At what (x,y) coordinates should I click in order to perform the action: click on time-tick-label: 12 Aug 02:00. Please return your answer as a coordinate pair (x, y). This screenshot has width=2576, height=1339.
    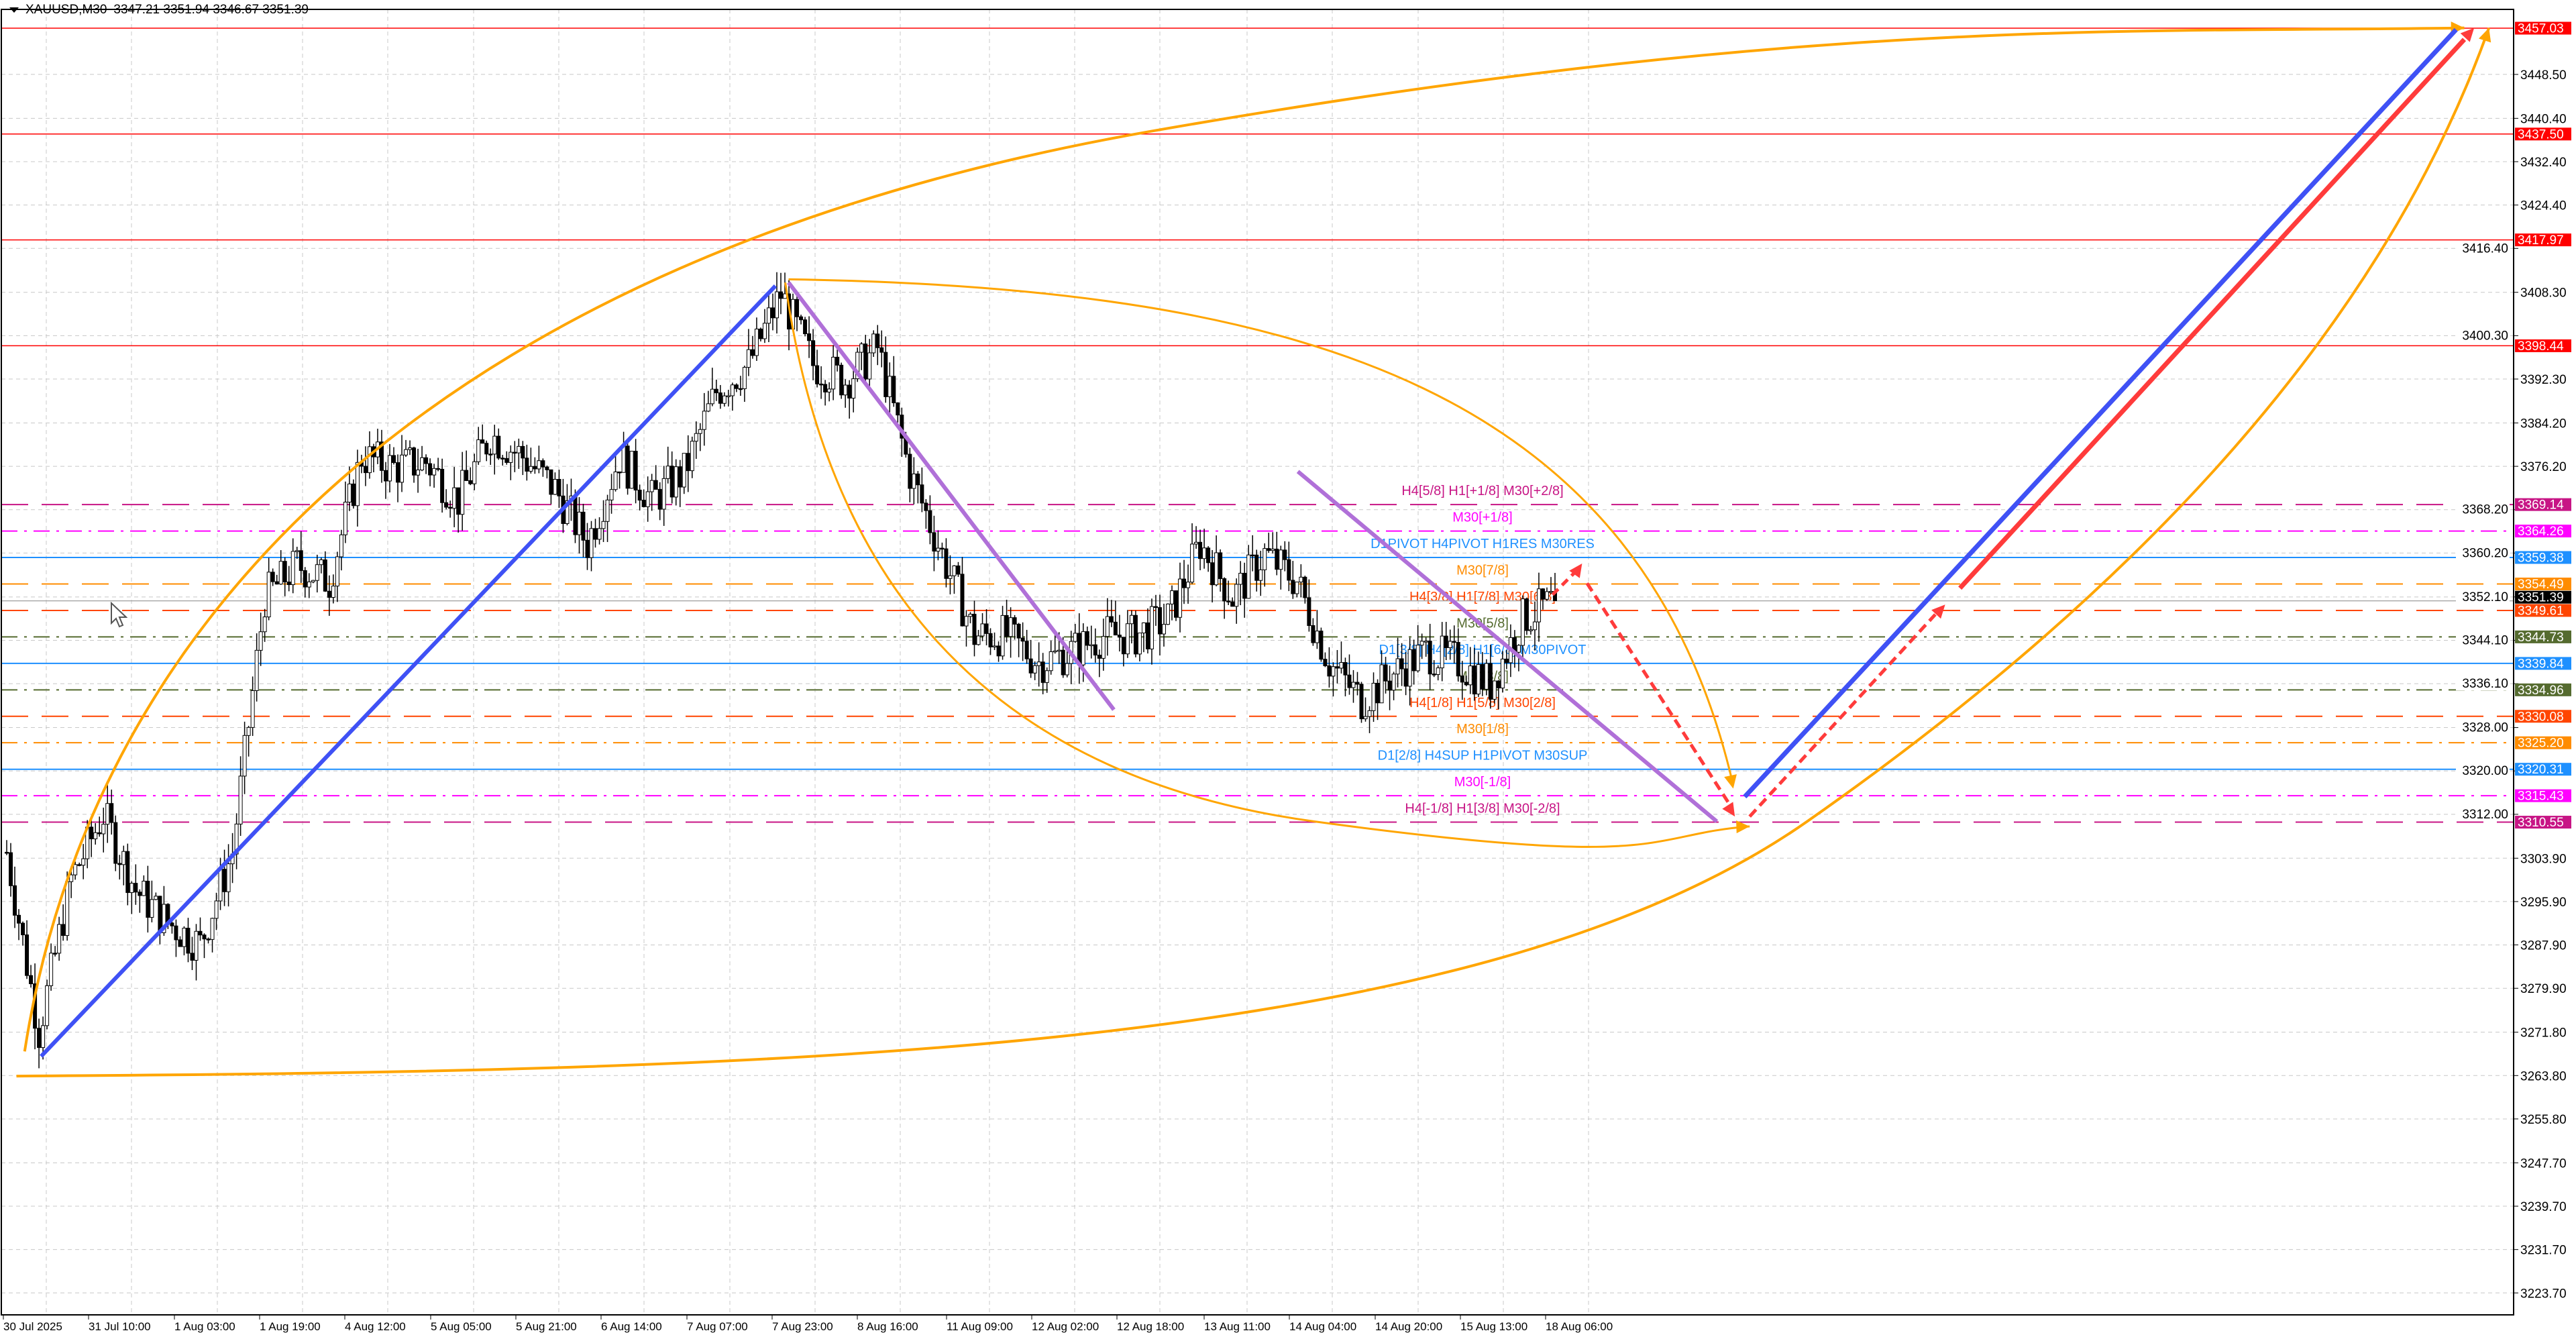
    Looking at the image, I should click on (1065, 1326).